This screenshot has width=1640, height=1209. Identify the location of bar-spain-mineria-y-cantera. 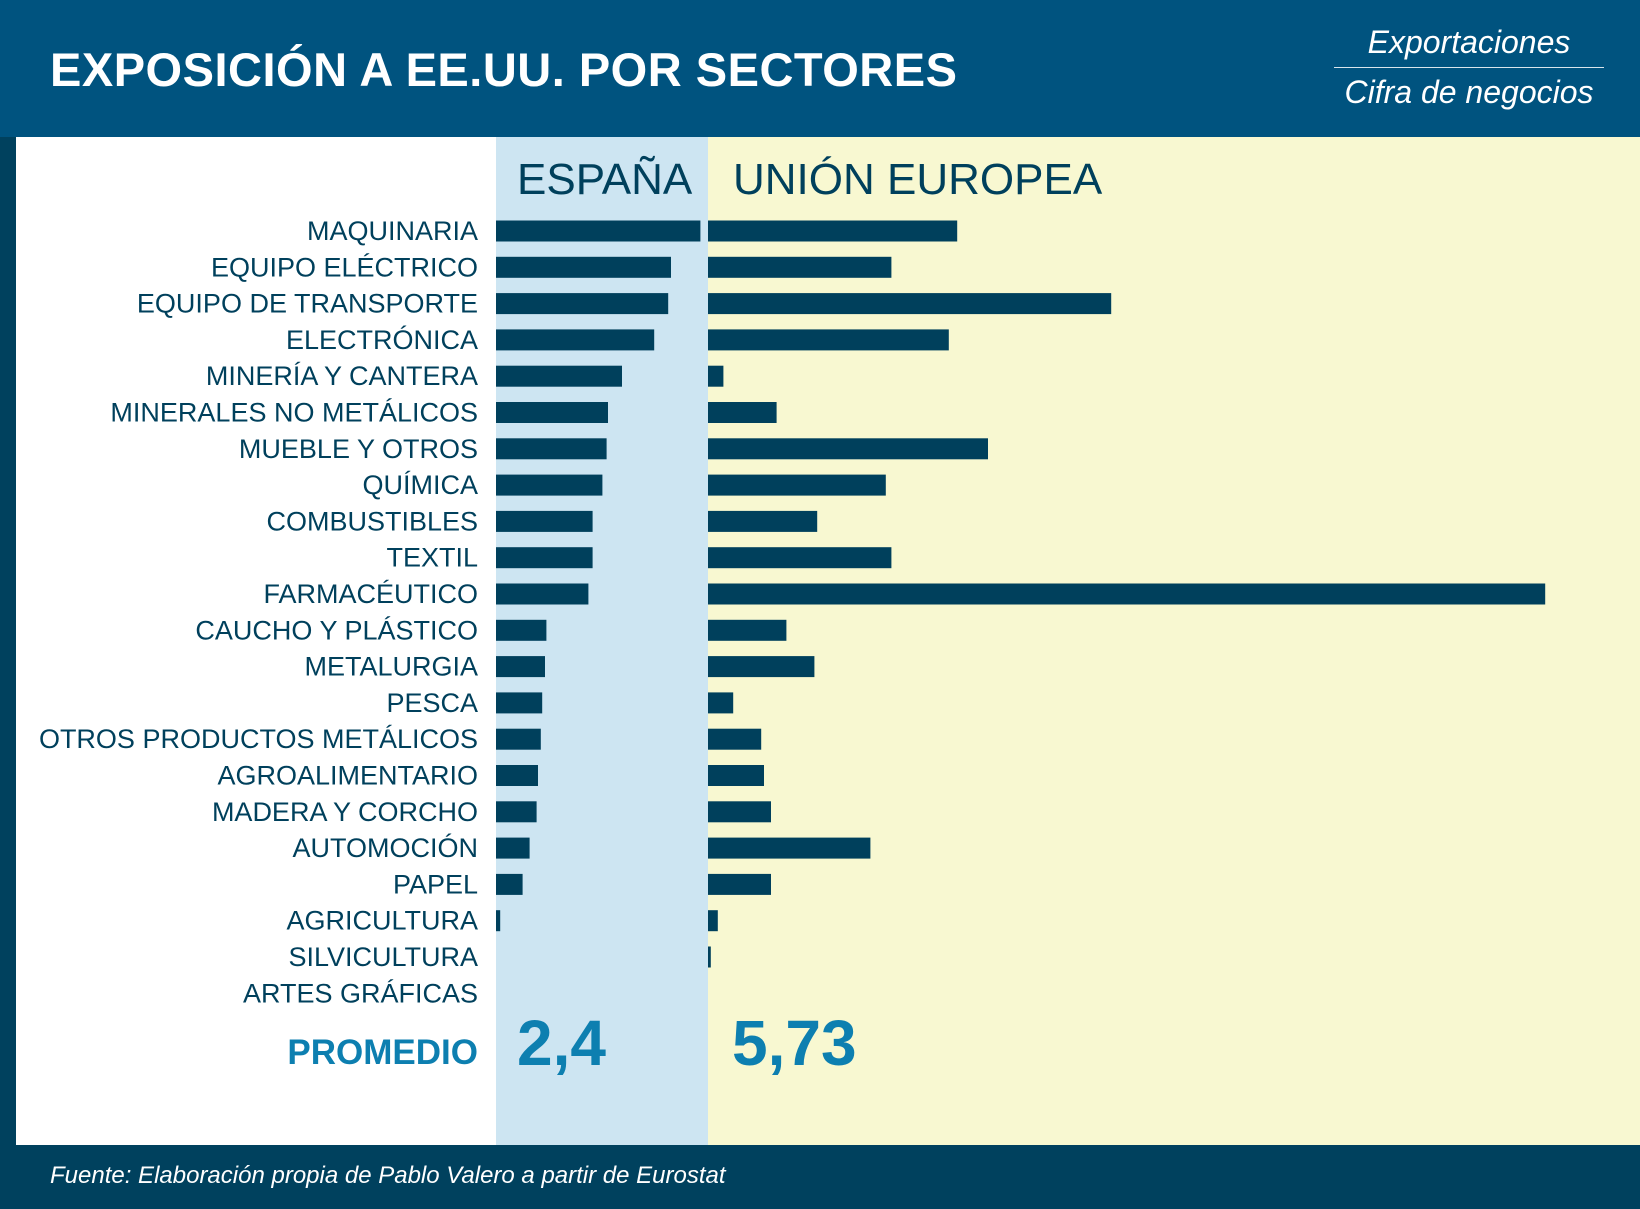
(559, 376).